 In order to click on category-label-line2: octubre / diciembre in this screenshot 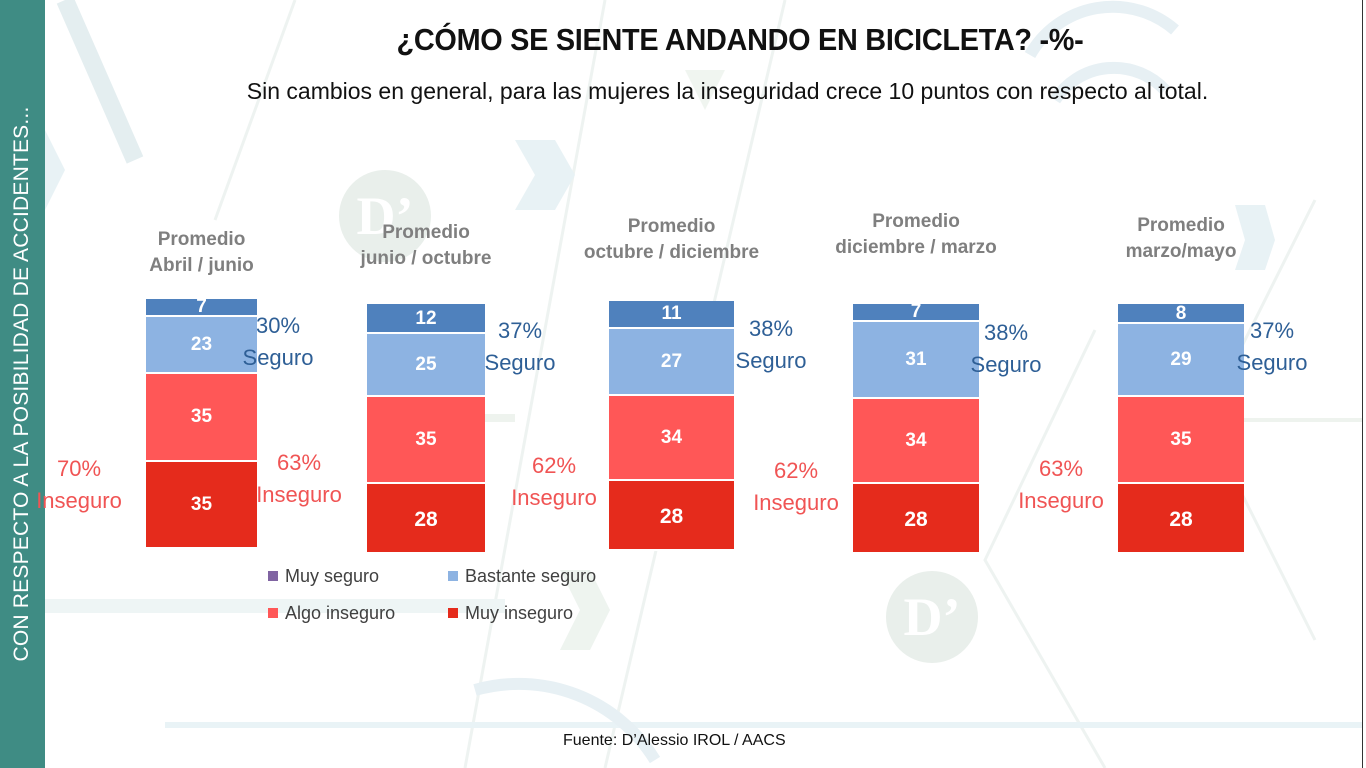, I will do `click(671, 252)`.